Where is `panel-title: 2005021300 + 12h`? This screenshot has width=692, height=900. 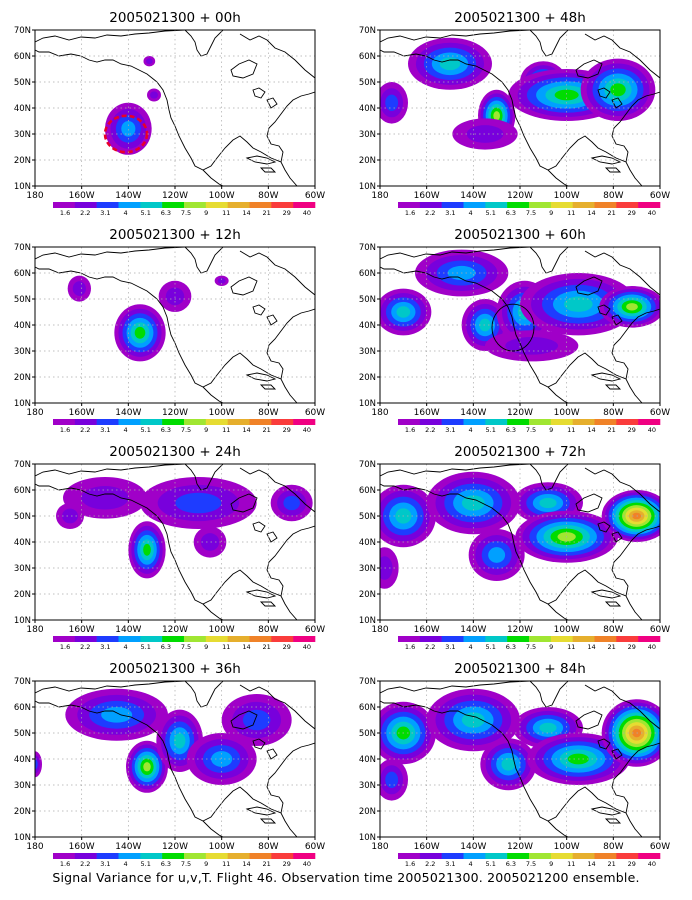 panel-title: 2005021300 + 12h is located at coordinates (175, 235).